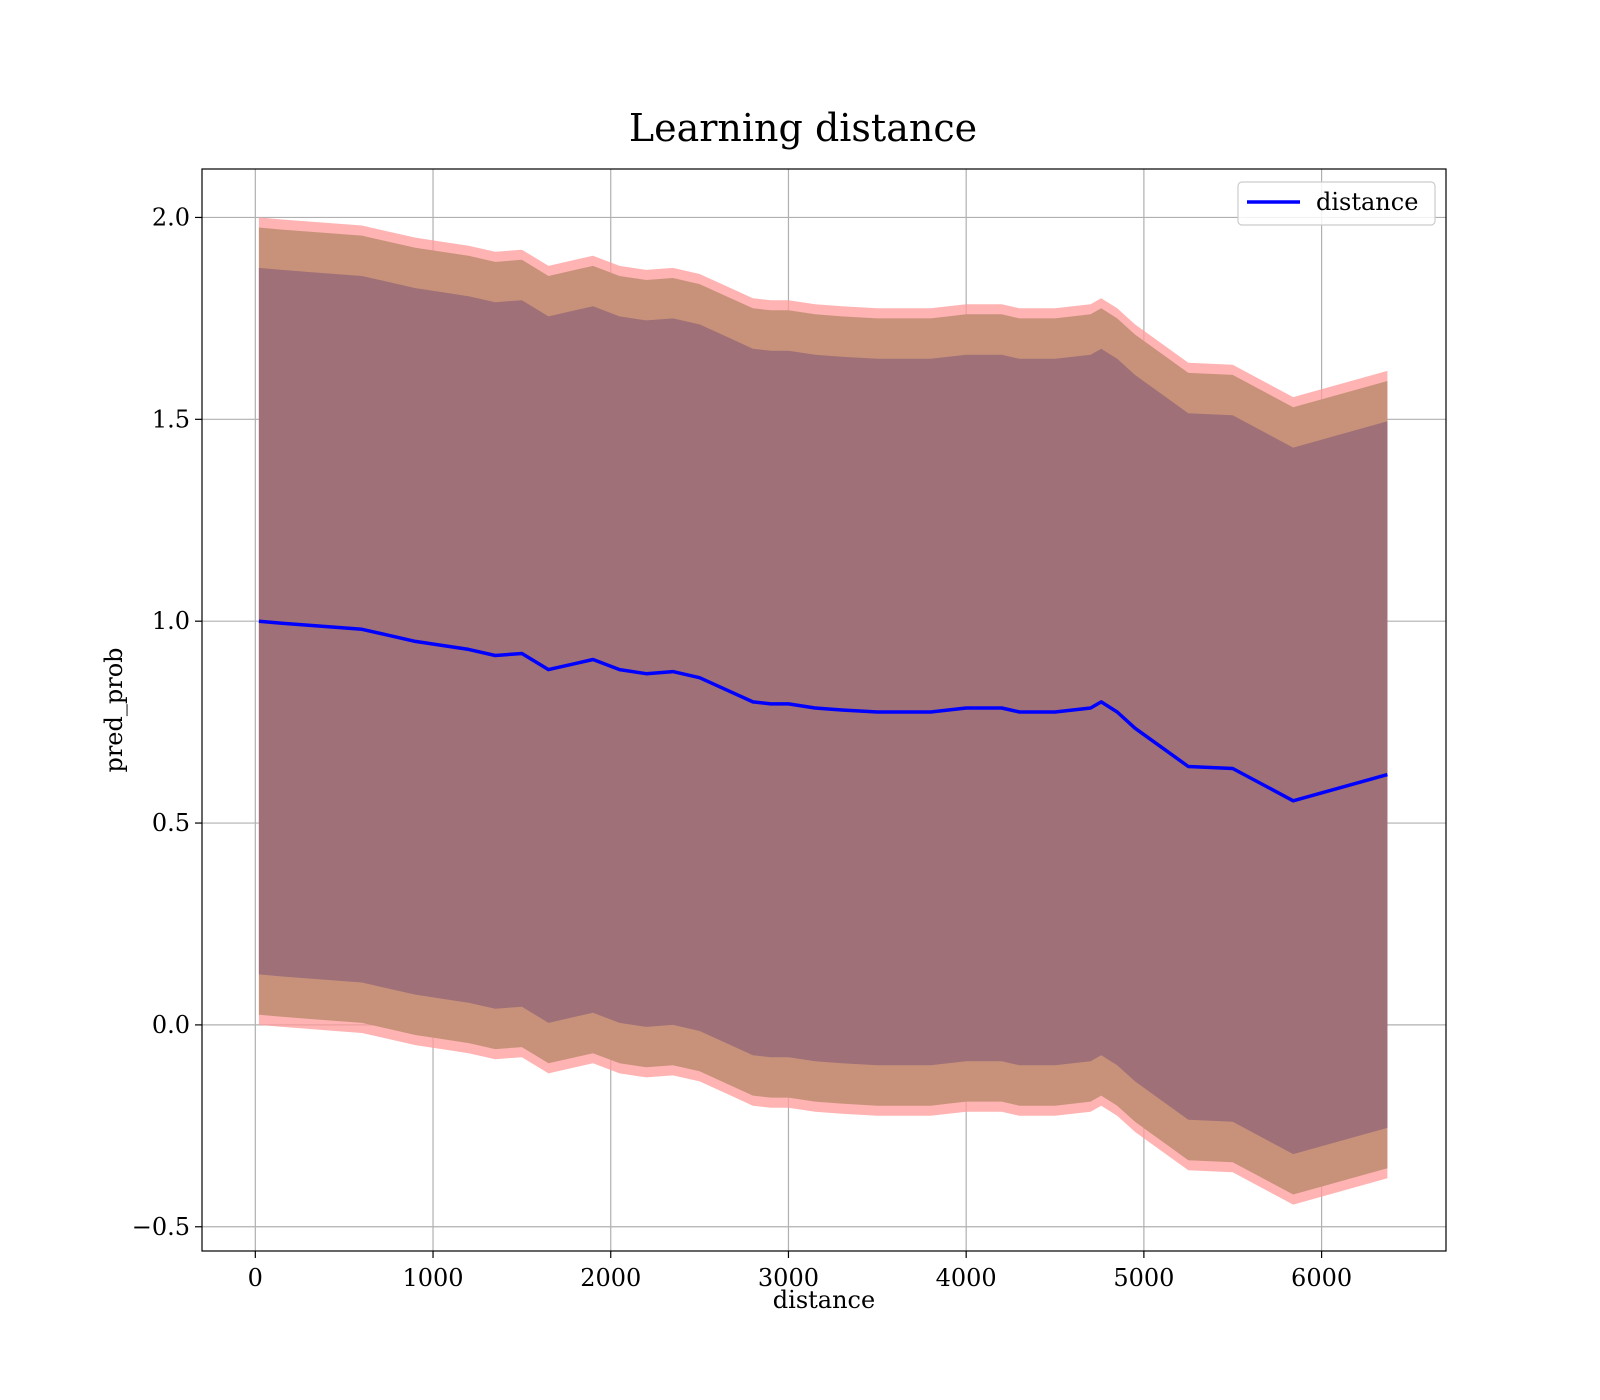 The height and width of the screenshot is (1400, 1600). I want to click on series-lines, so click(823, 711).